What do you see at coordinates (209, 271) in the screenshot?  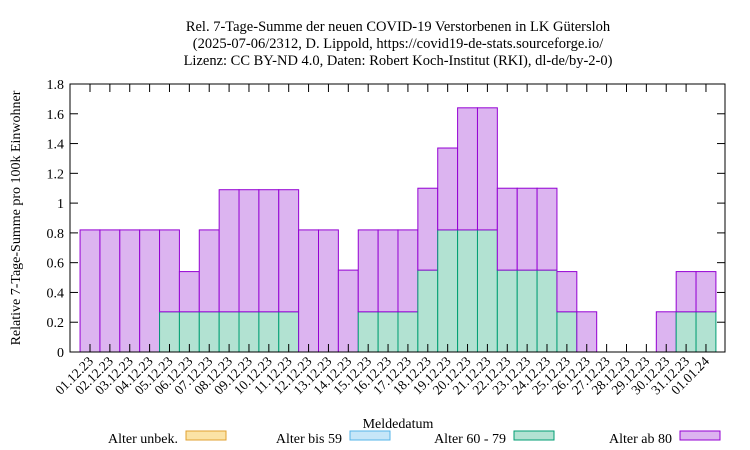 I see `bar-07.12.23-series-3` at bounding box center [209, 271].